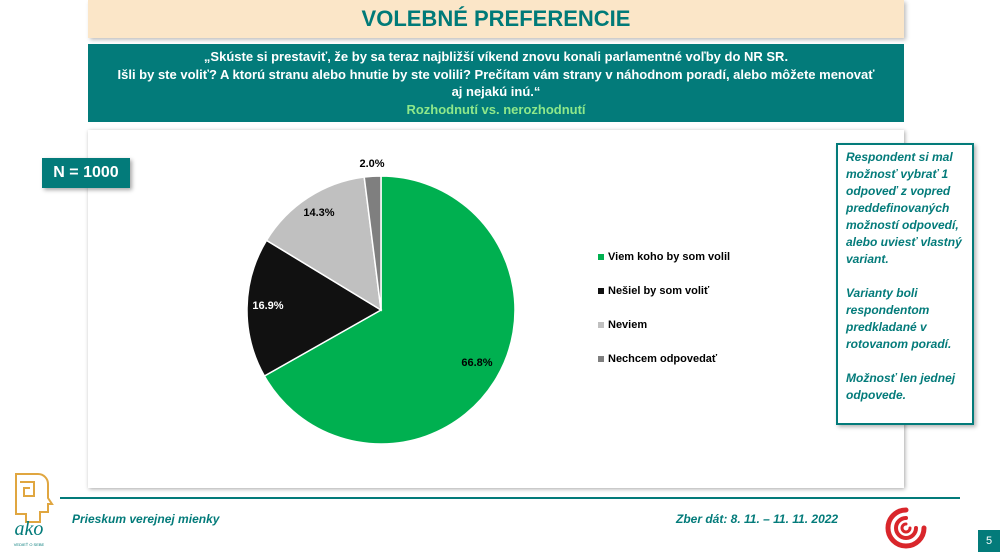  Describe the element at coordinates (510, 498) in the screenshot. I see `footer-divider` at that location.